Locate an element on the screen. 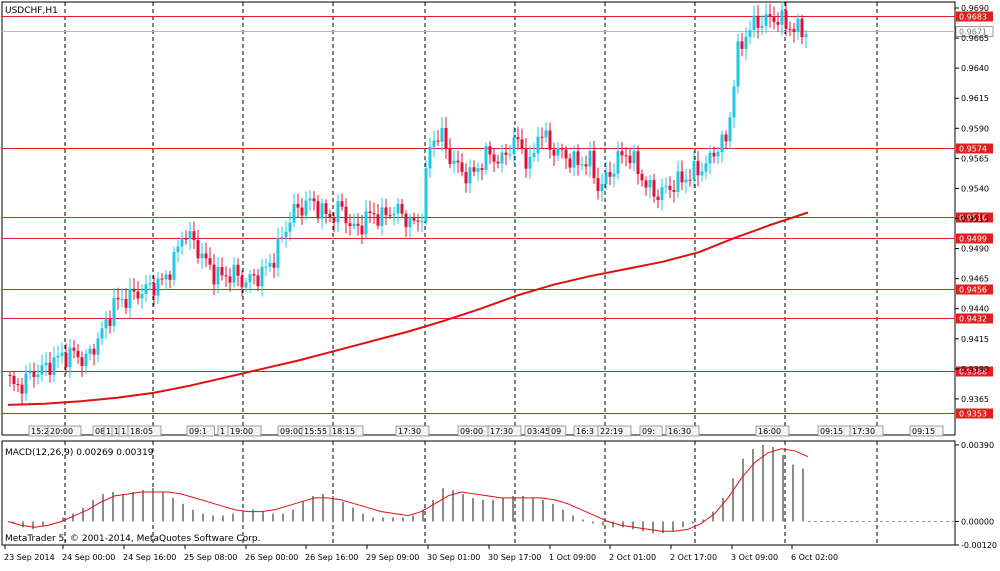 The width and height of the screenshot is (1000, 571). level-price-label: 0.9499 is located at coordinates (973, 239).